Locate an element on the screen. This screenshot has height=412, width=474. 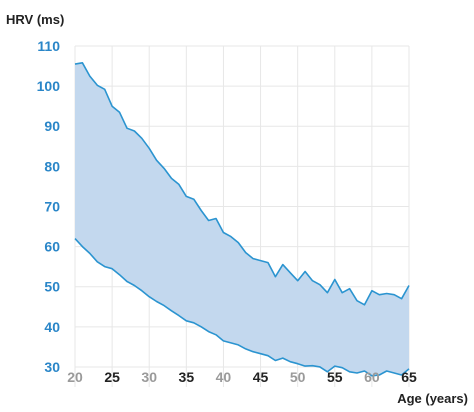
y-tick-label-30: 30 is located at coordinates (52, 367).